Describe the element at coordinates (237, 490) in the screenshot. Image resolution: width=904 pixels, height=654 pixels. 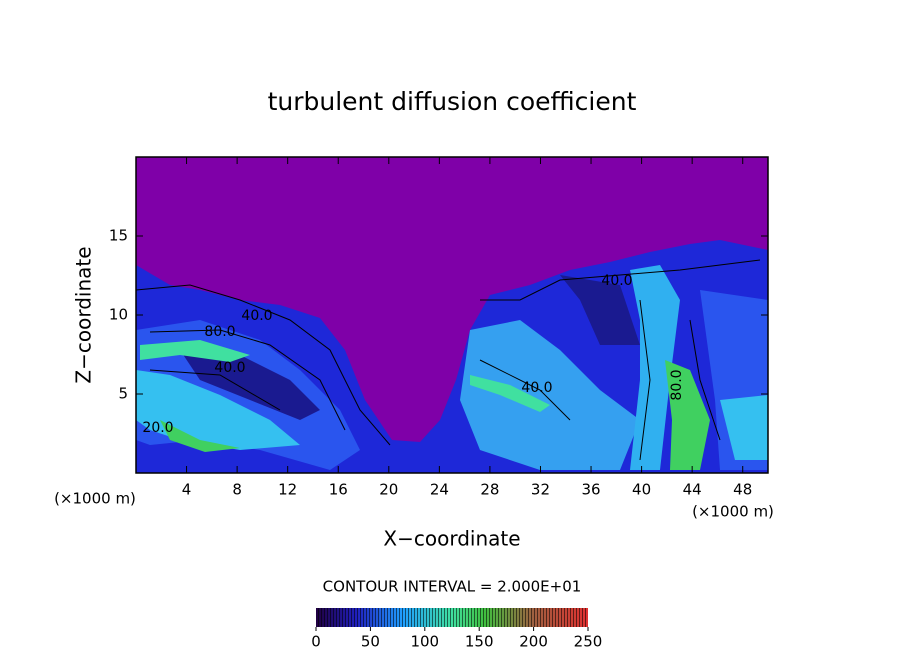
I see `x-tick-label: 8` at that location.